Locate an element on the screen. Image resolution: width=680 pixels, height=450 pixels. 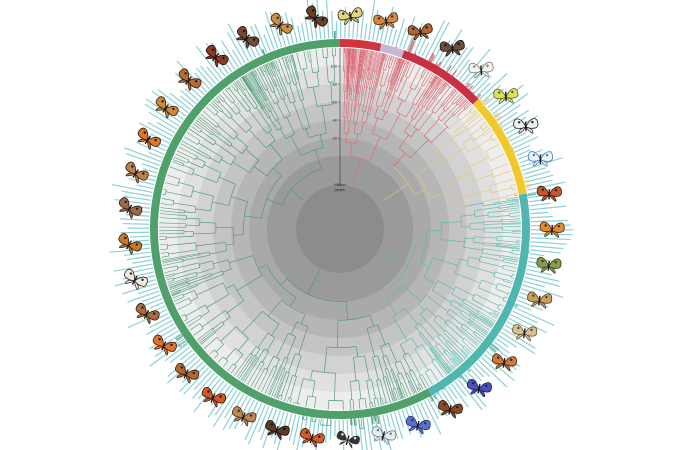
butterfly-white-icon is located at coordinates (481, 70).